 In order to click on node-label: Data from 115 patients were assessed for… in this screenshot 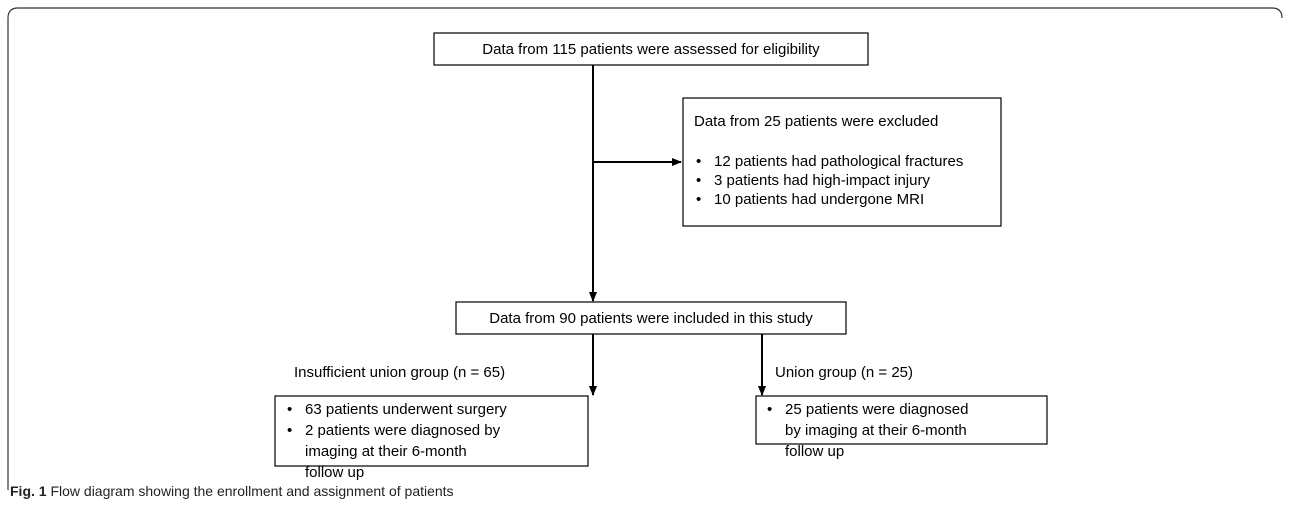, I will do `click(651, 49)`.